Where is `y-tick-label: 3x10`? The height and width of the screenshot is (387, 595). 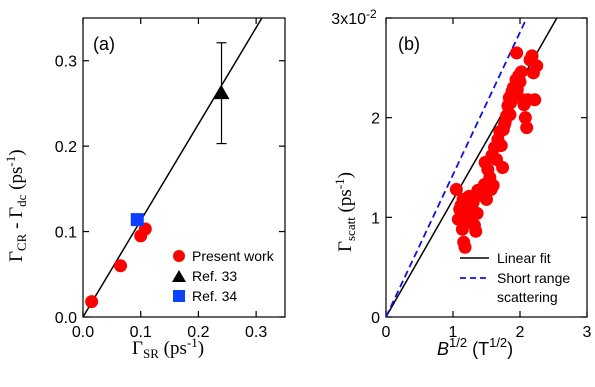 y-tick-label: 3x10 is located at coordinates (348, 19).